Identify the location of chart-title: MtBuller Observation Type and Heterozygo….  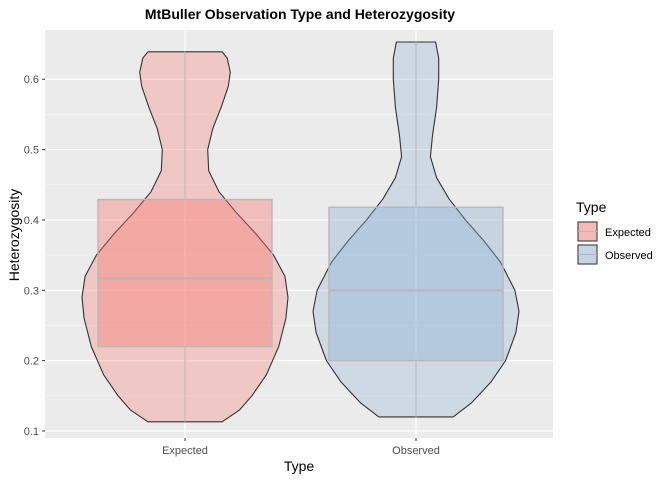
(300, 14).